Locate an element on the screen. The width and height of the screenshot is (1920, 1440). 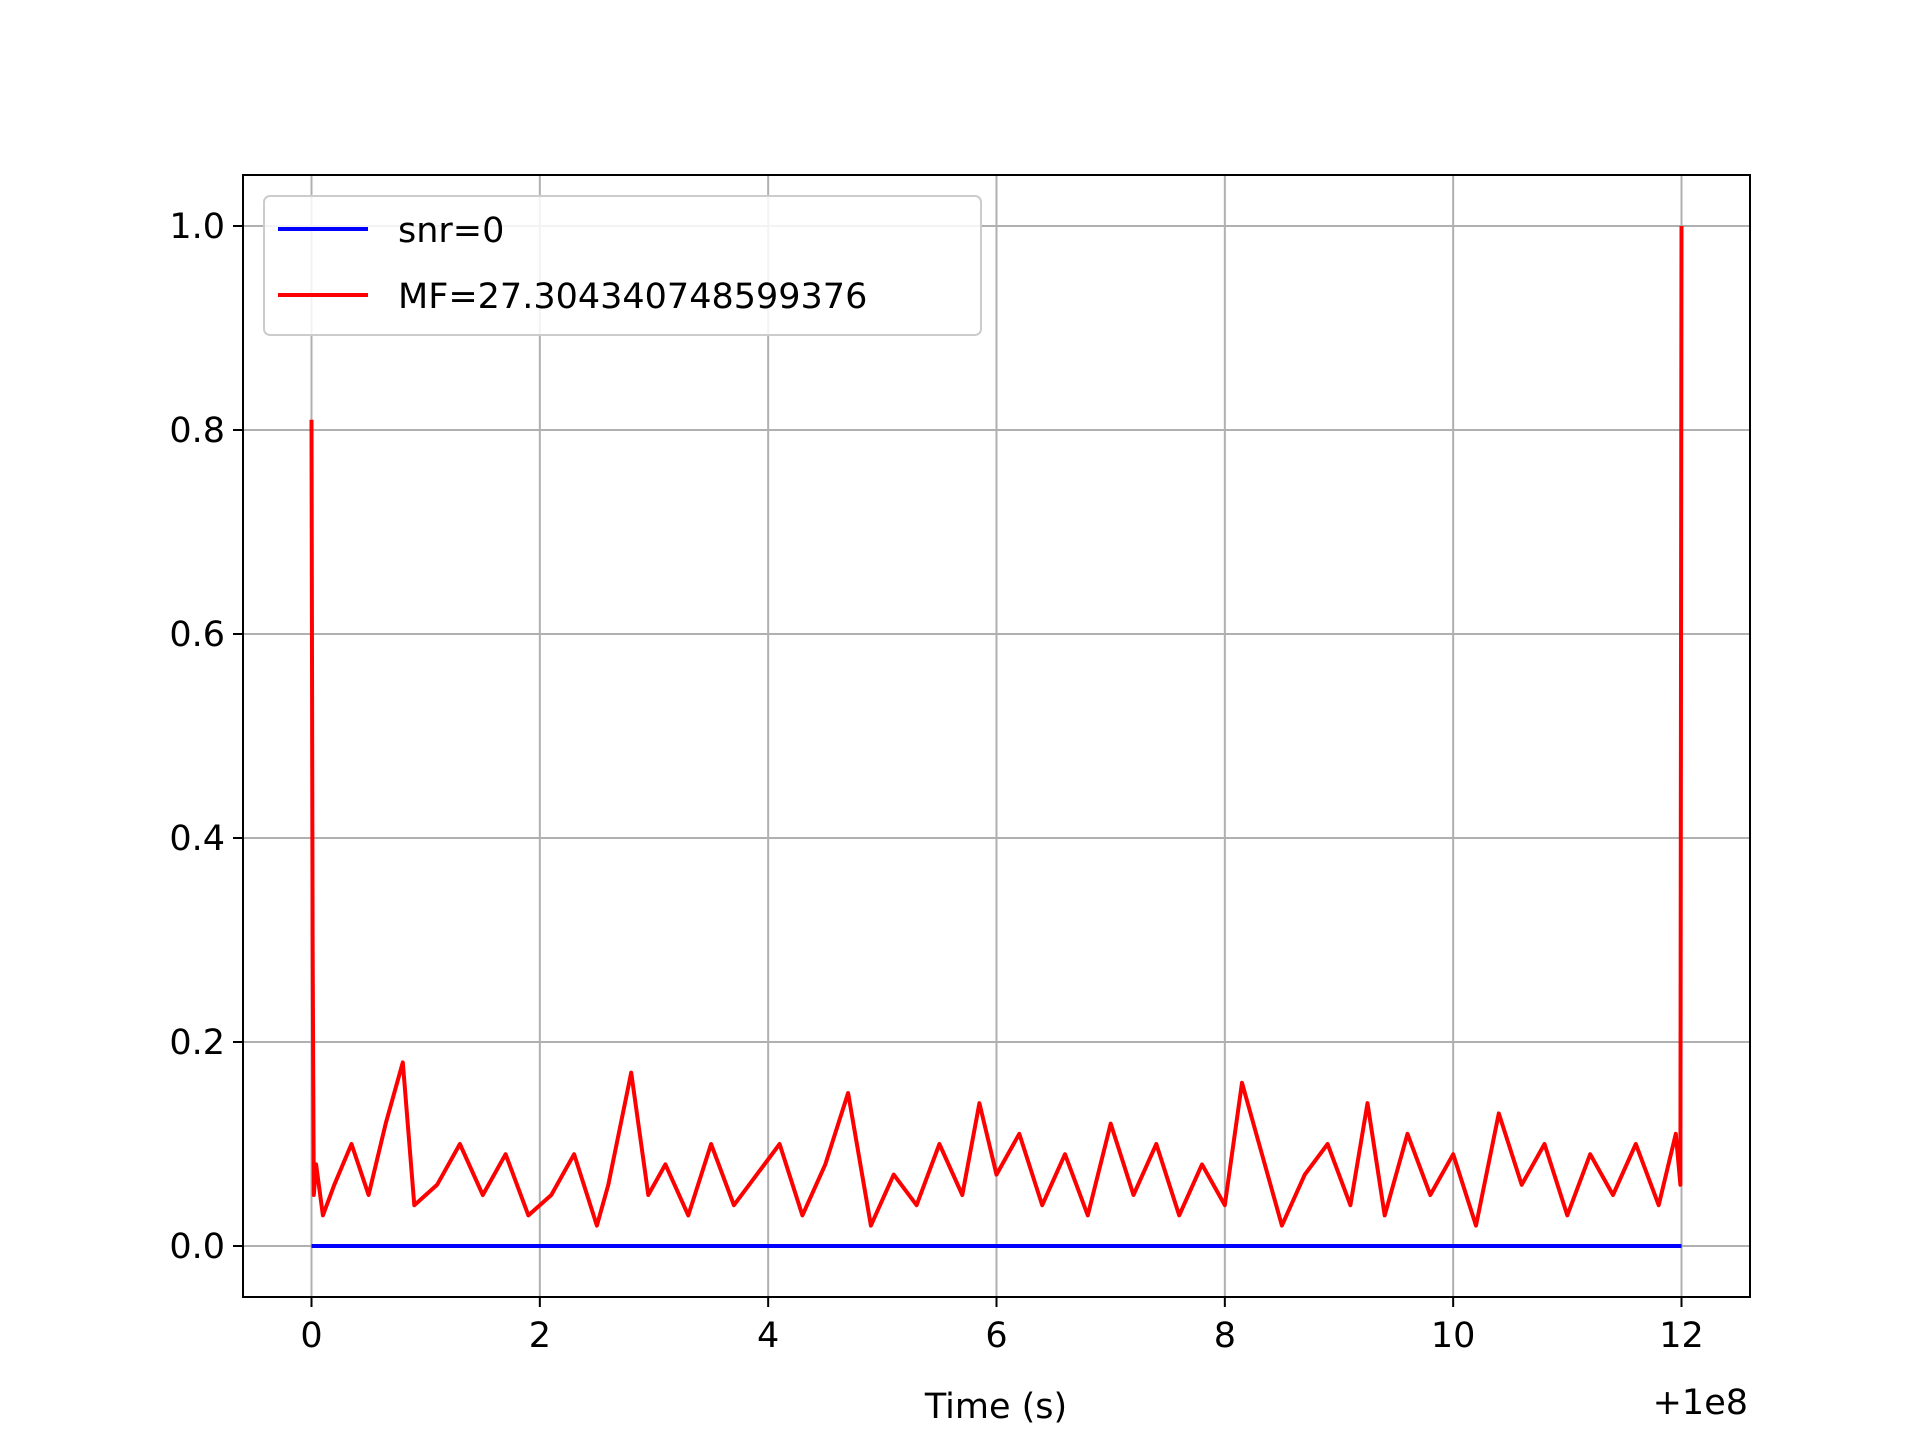
y-tick-label: 0.2 is located at coordinates (197, 1043).